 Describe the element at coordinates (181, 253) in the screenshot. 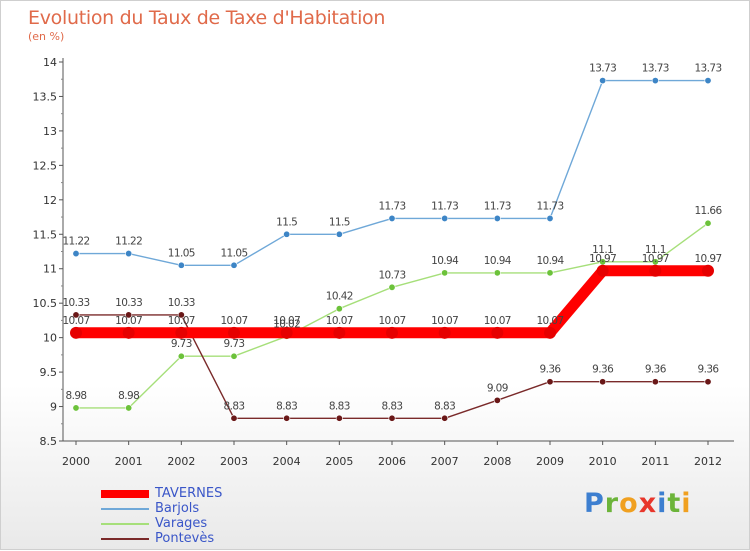

I see `data-label: 11.05` at that location.